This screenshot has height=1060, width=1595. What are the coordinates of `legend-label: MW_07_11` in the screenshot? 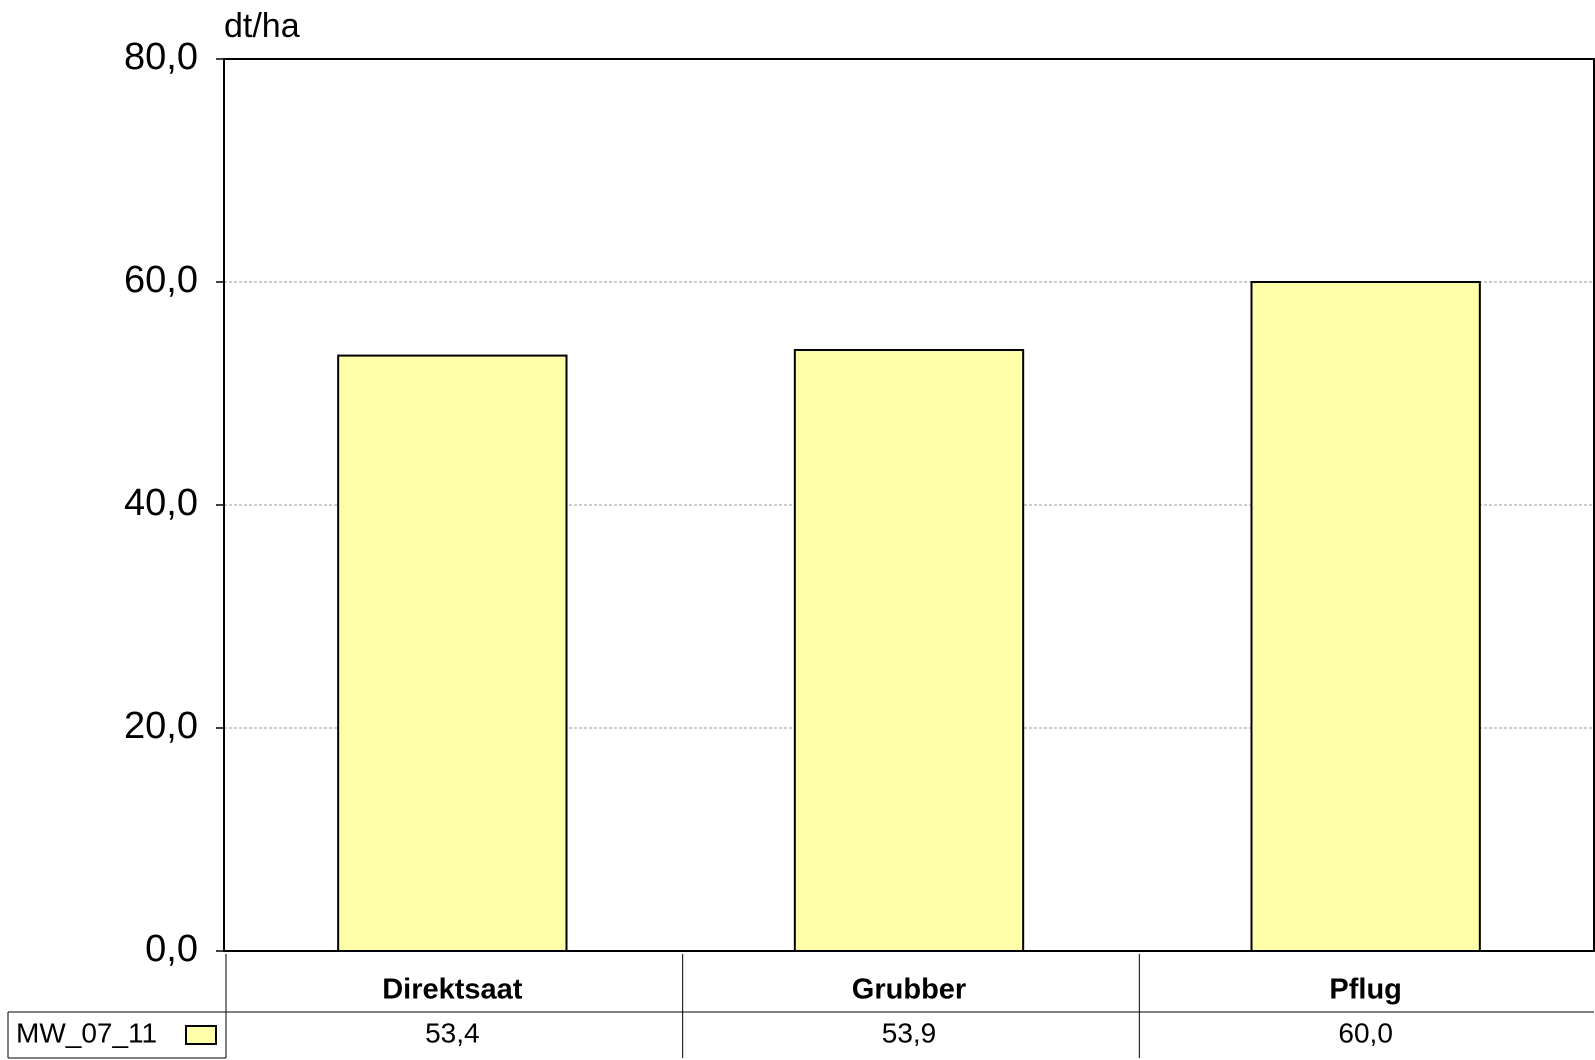 It's located at (86, 1032).